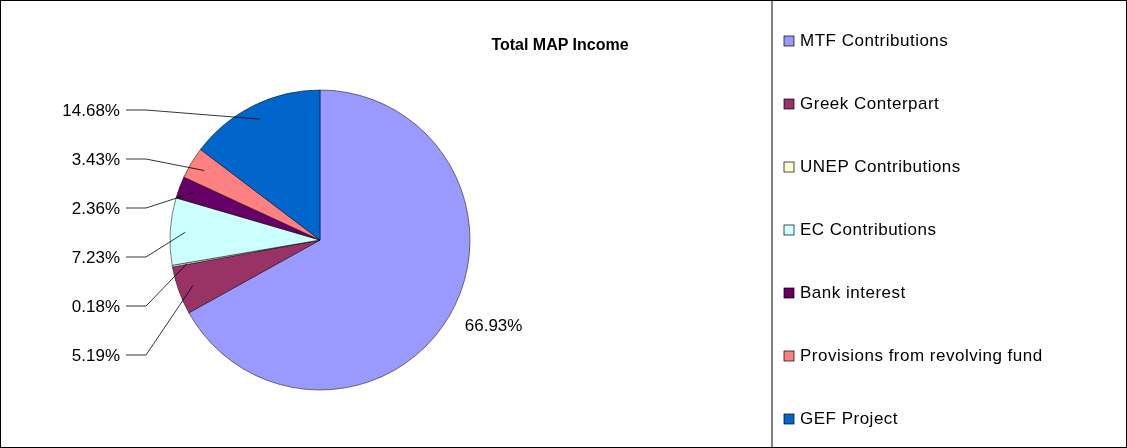 This screenshot has width=1127, height=448. Describe the element at coordinates (868, 229) in the screenshot. I see `legend-label: EC Contributions` at that location.